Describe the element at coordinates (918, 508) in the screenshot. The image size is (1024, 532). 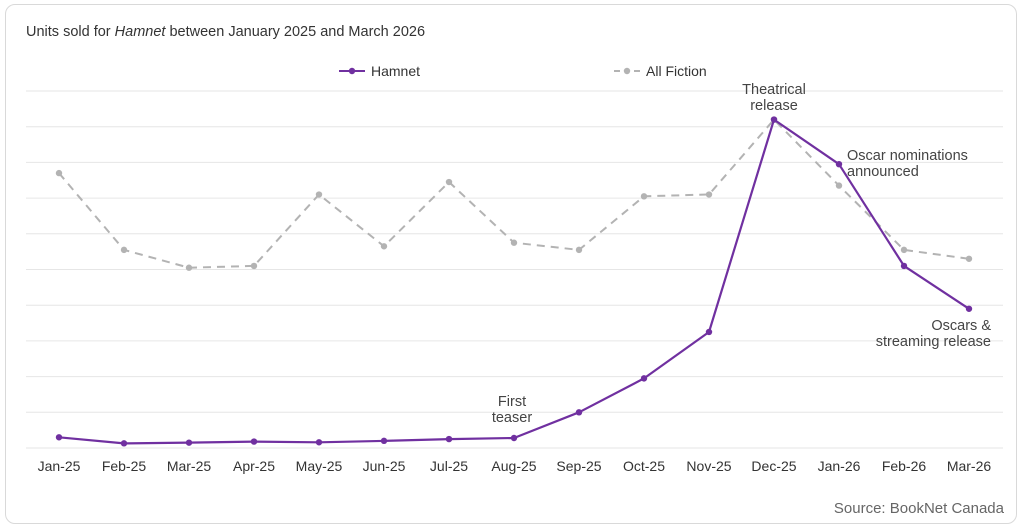
I see `source-note: Source: BookNet Canada` at that location.